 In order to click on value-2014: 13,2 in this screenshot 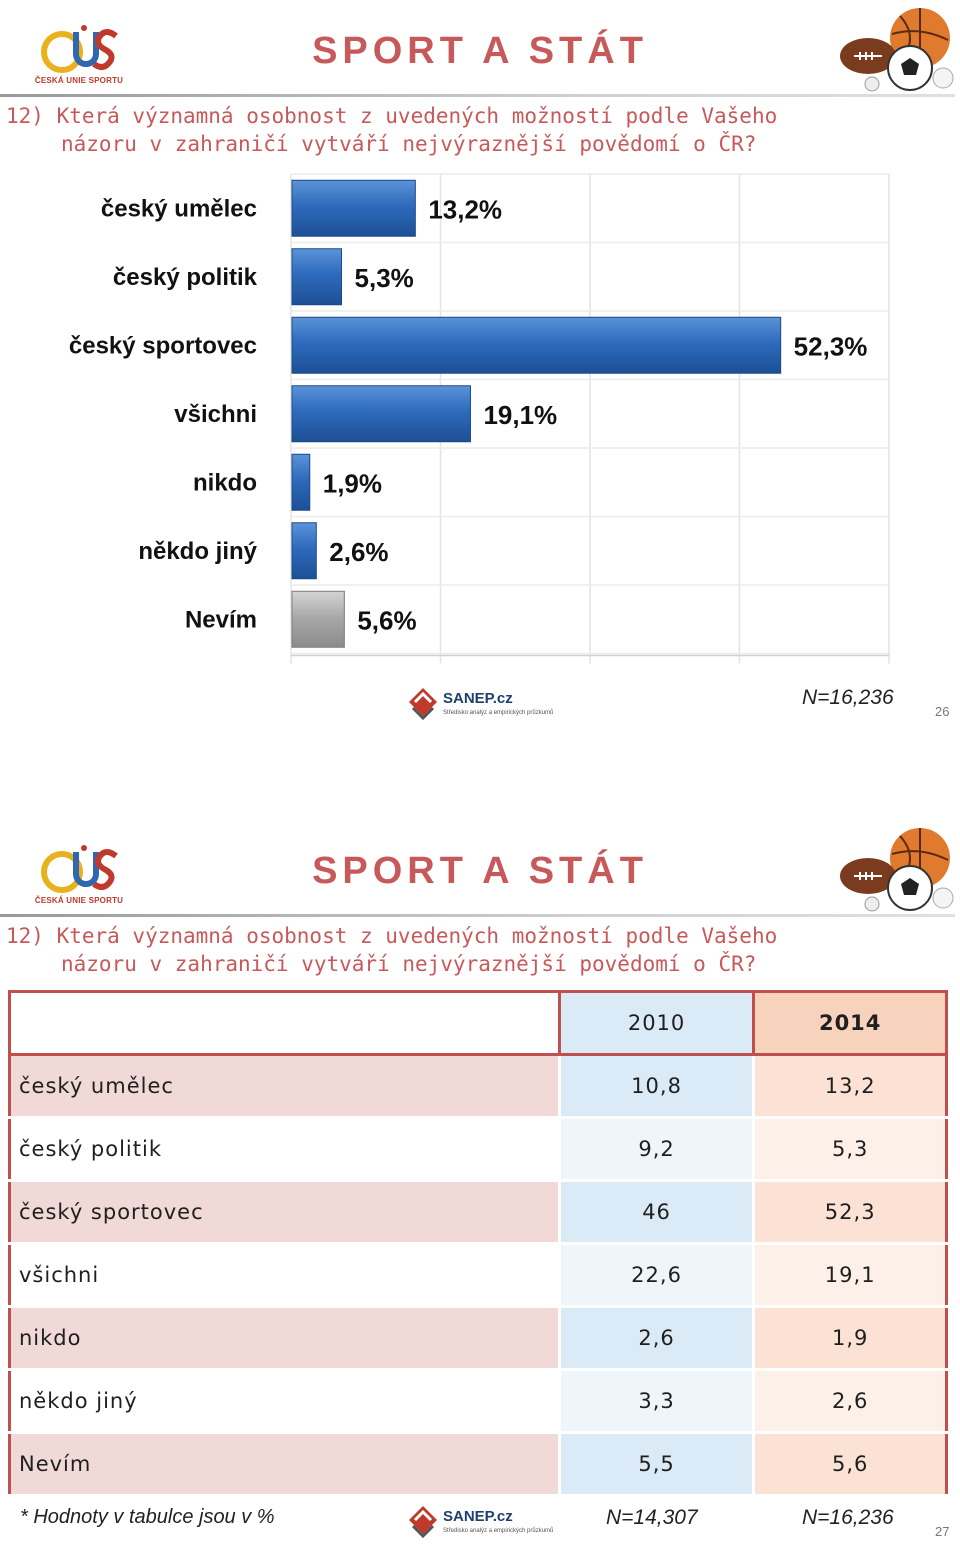, I will do `click(850, 1086)`.